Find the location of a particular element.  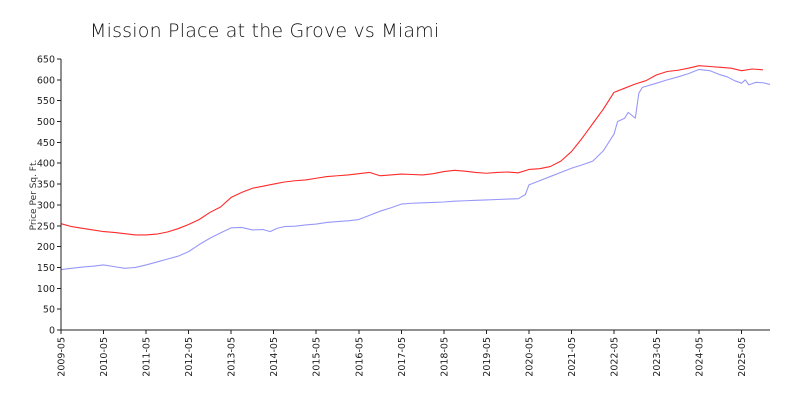

y-tick-label: 0 is located at coordinates (52, 331).